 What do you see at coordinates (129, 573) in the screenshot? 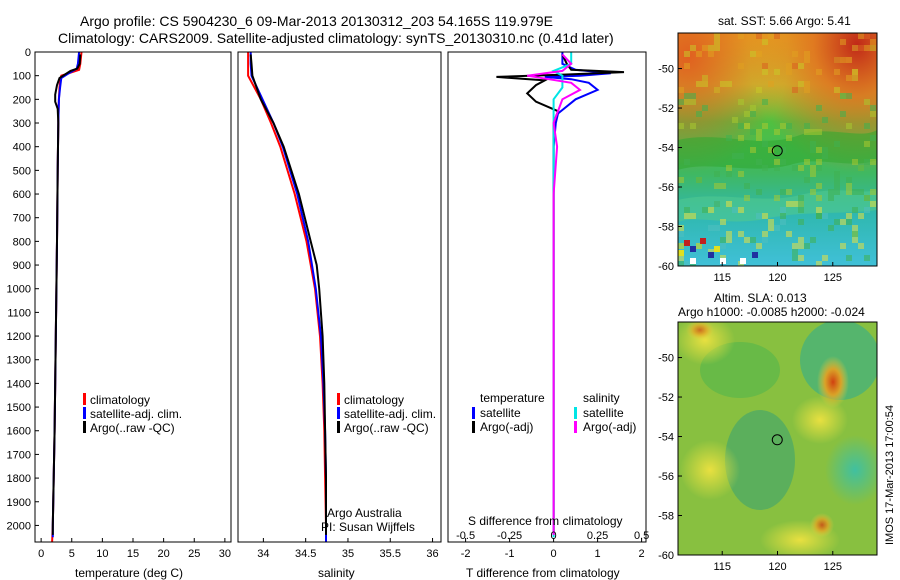
I see `temperature-xlabel: temperature (deg C)` at bounding box center [129, 573].